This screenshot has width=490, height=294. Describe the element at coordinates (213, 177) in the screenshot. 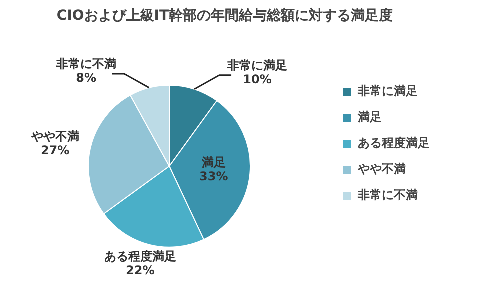

I see `data-label: 33%` at that location.